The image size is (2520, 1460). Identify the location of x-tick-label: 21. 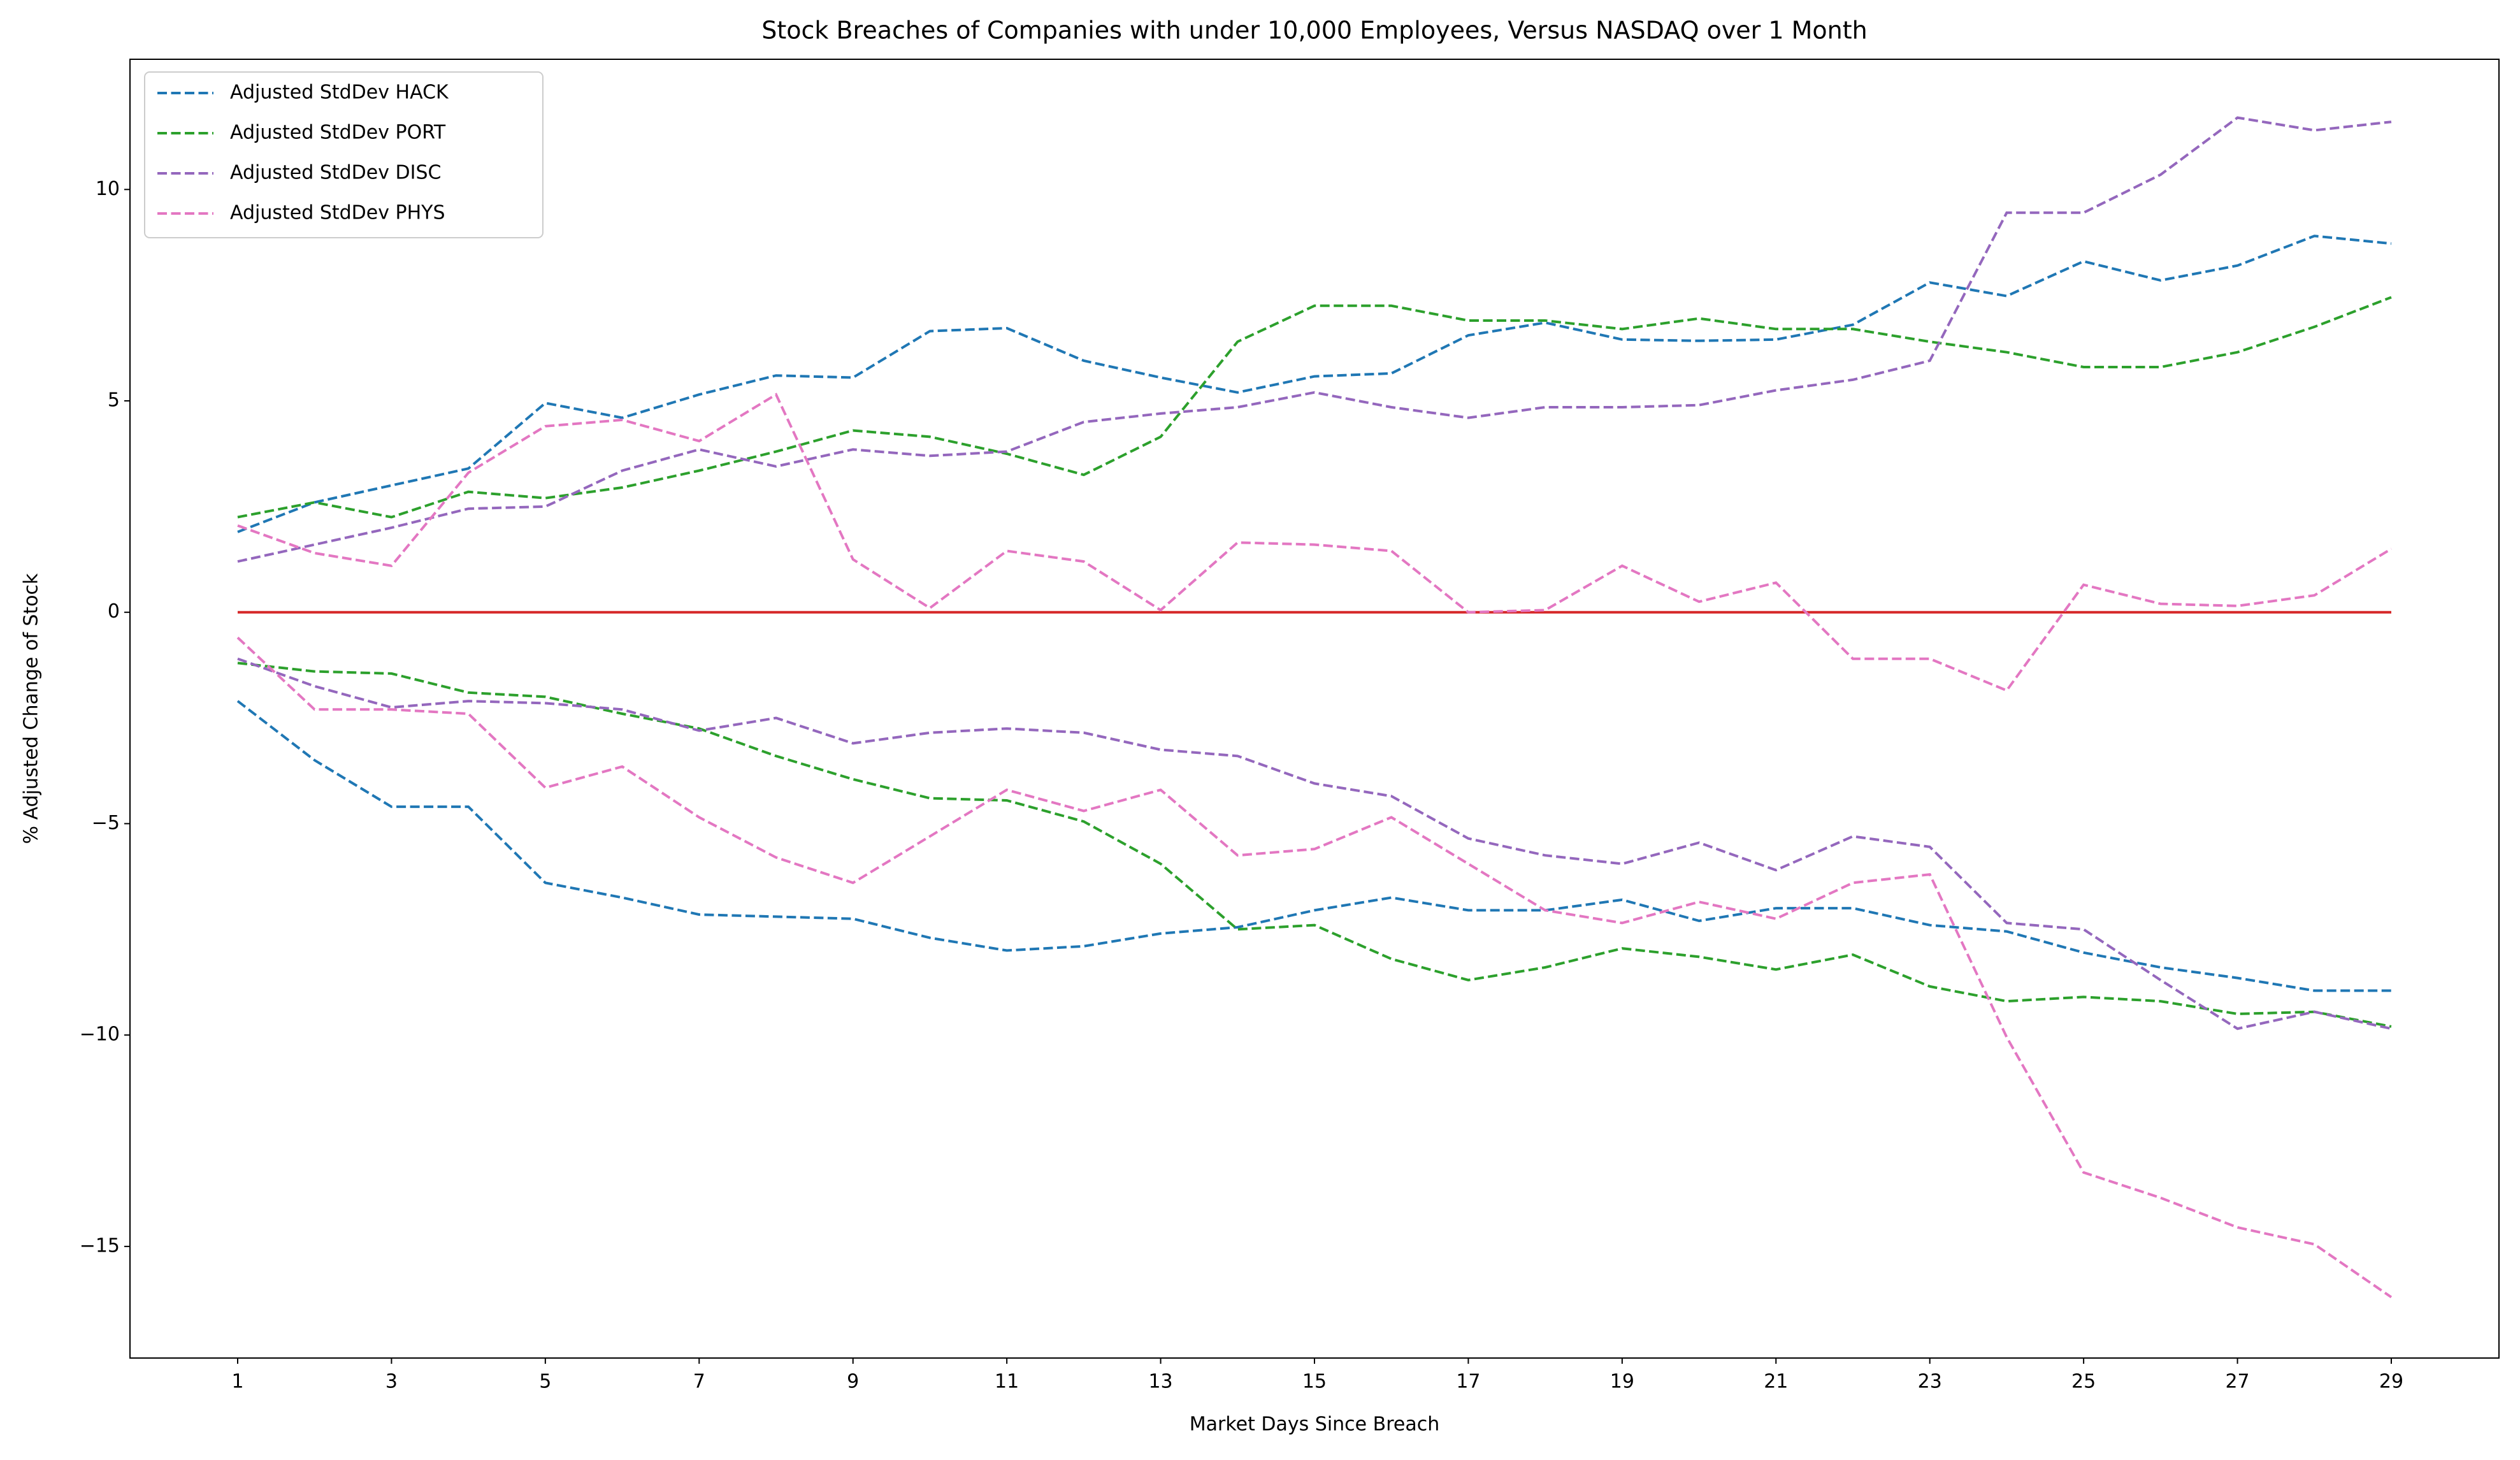
(1776, 1382).